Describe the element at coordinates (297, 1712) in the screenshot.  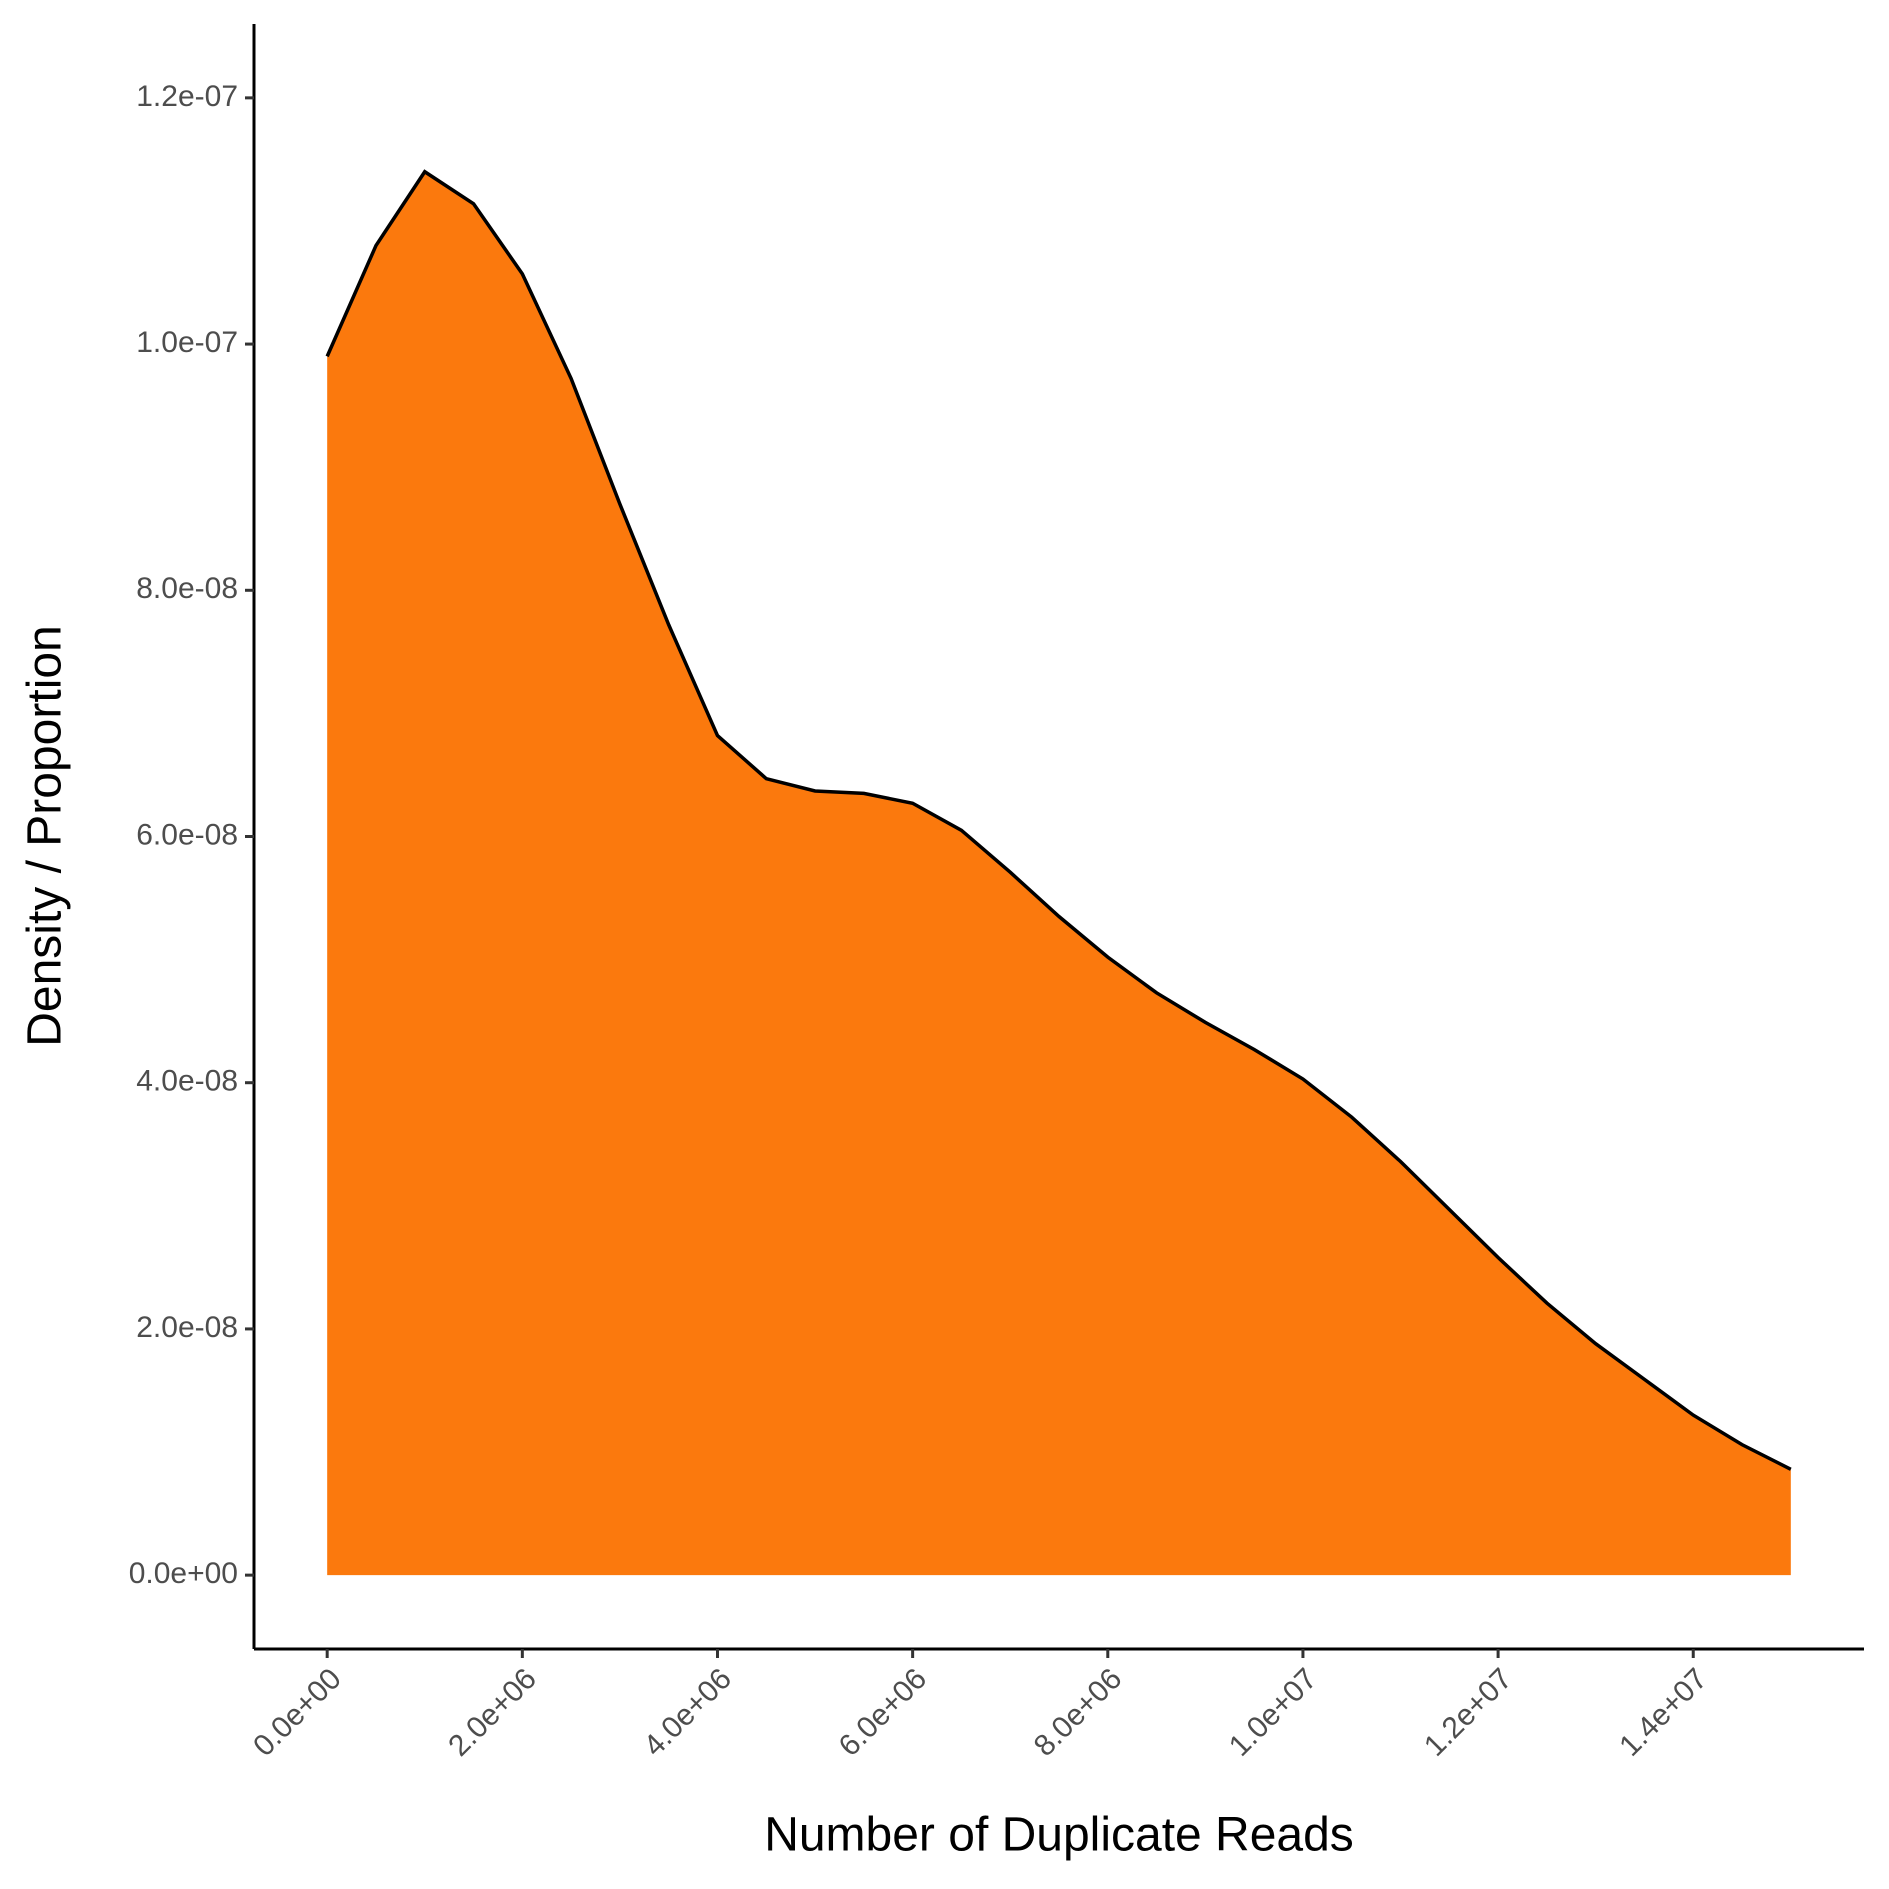
I see `x-tick-label: 0.0e+00` at that location.